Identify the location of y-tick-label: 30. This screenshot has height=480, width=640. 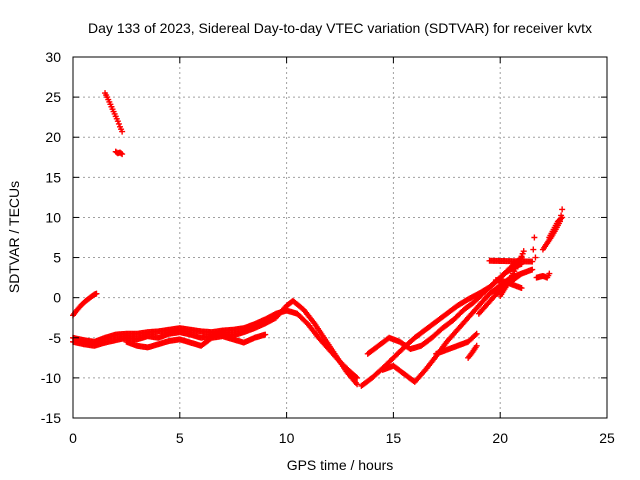
(53, 57).